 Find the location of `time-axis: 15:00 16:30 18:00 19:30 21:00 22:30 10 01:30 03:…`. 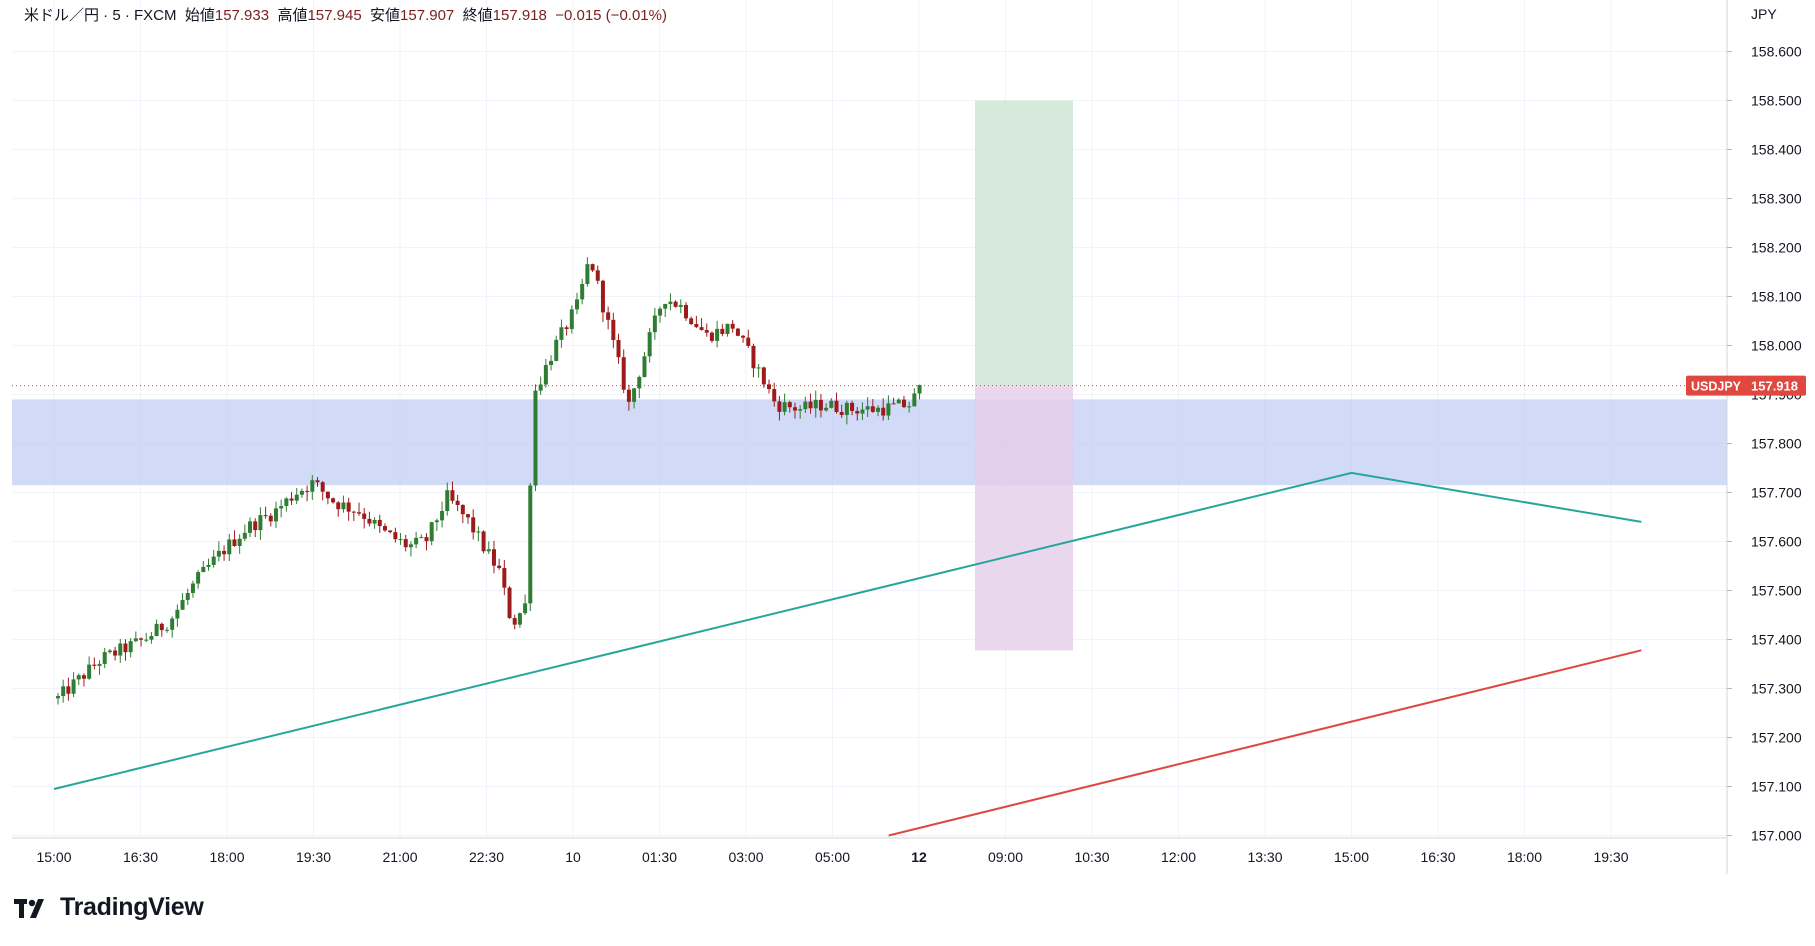

time-axis: 15:00 16:30 18:00 19:30 21:00 22:30 10 01:30 03:… is located at coordinates (832, 857).